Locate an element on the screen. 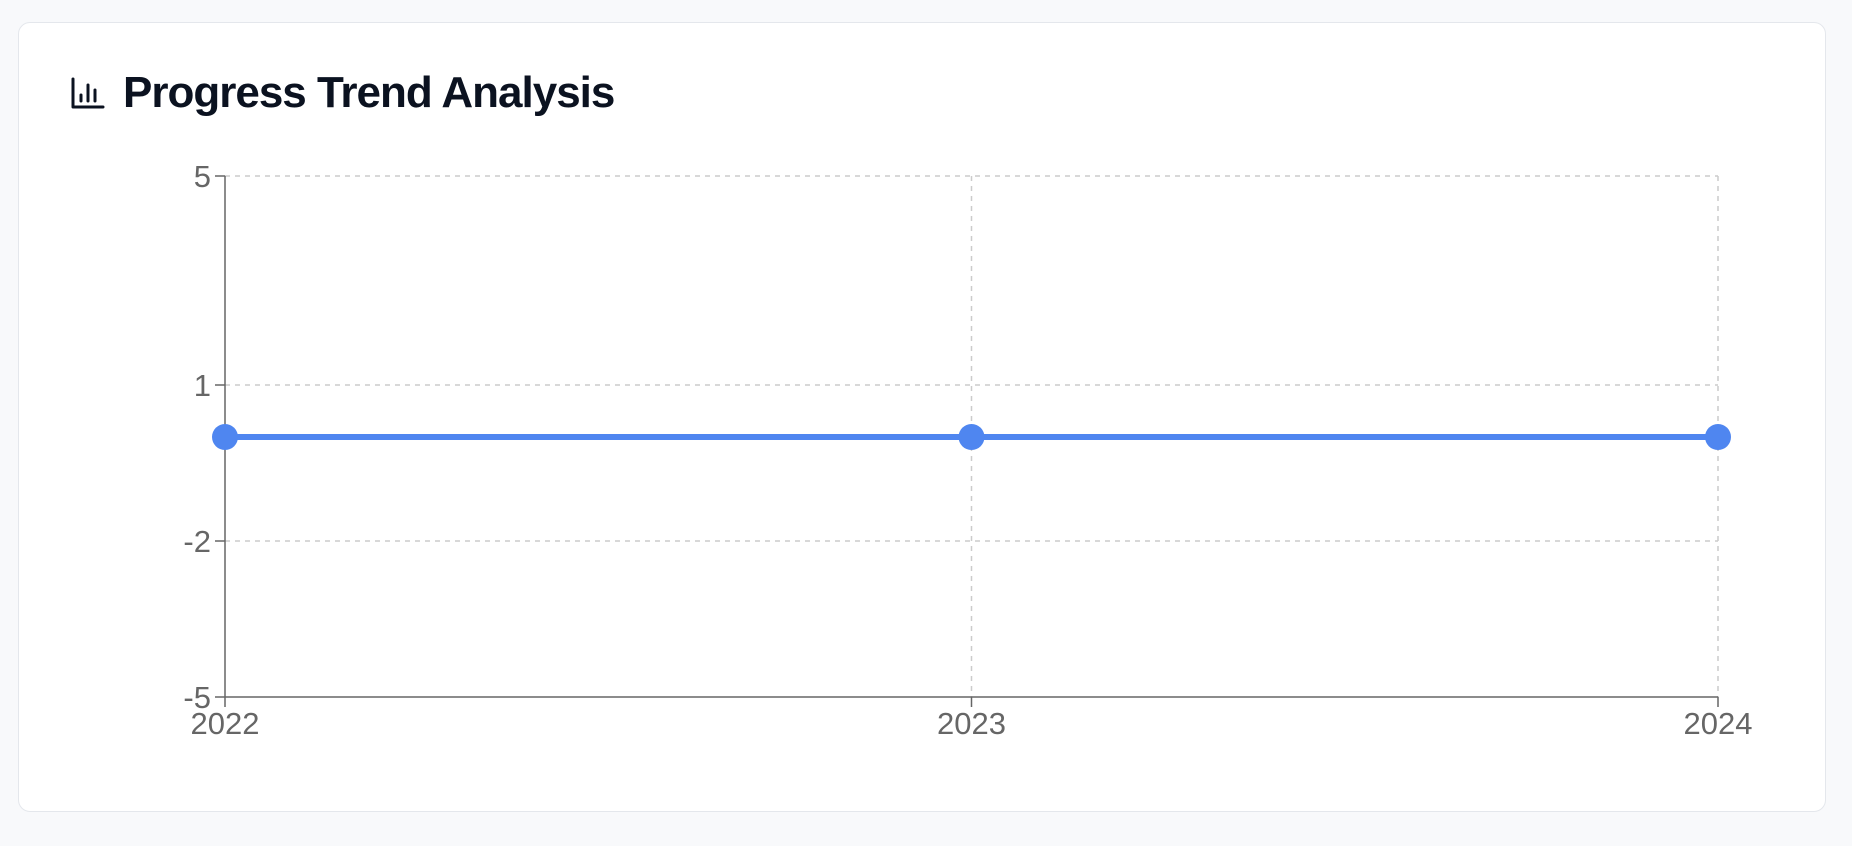 This screenshot has width=1852, height=846. series-layer is located at coordinates (971, 437).